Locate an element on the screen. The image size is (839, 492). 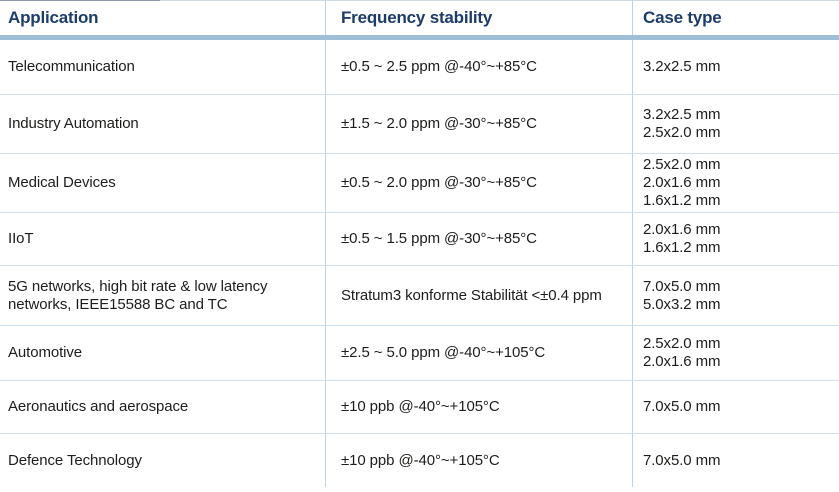
top-divider-dark-segment is located at coordinates (80, 0).